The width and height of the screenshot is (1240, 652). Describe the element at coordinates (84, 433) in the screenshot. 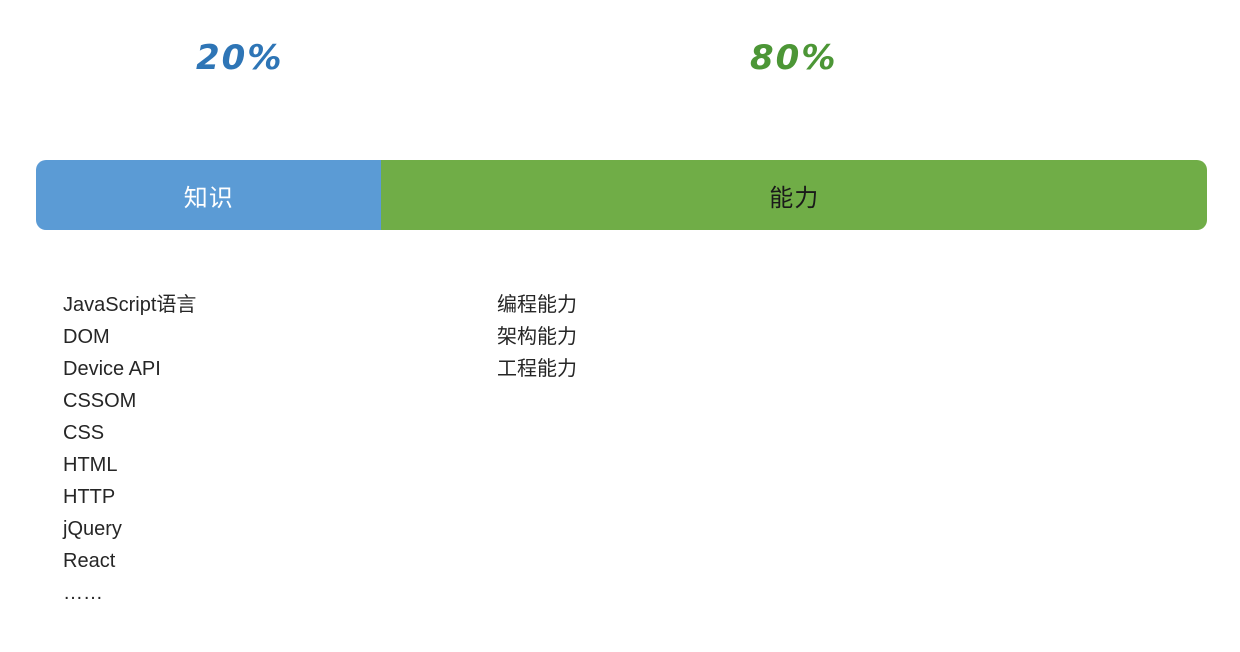

I see `list-item: CSS` at that location.